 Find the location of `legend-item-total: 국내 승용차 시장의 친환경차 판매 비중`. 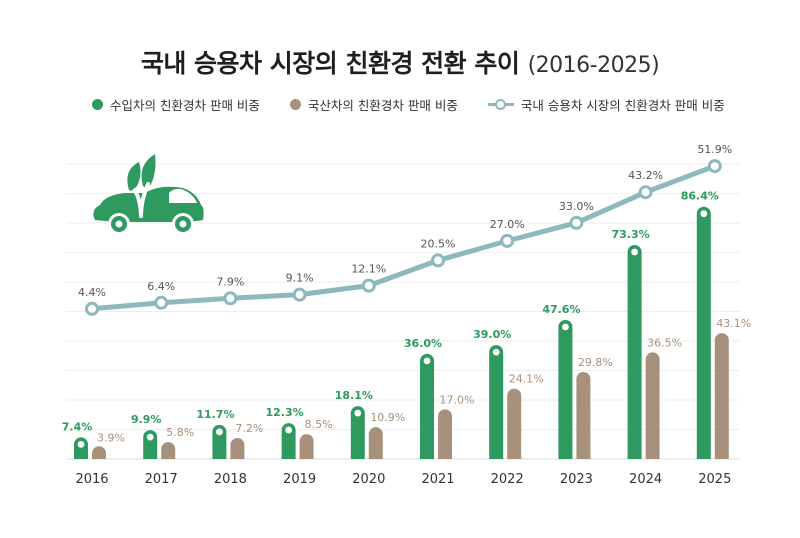

legend-item-total: 국내 승용차 시장의 친환경차 판매 비중 is located at coordinates (606, 104).